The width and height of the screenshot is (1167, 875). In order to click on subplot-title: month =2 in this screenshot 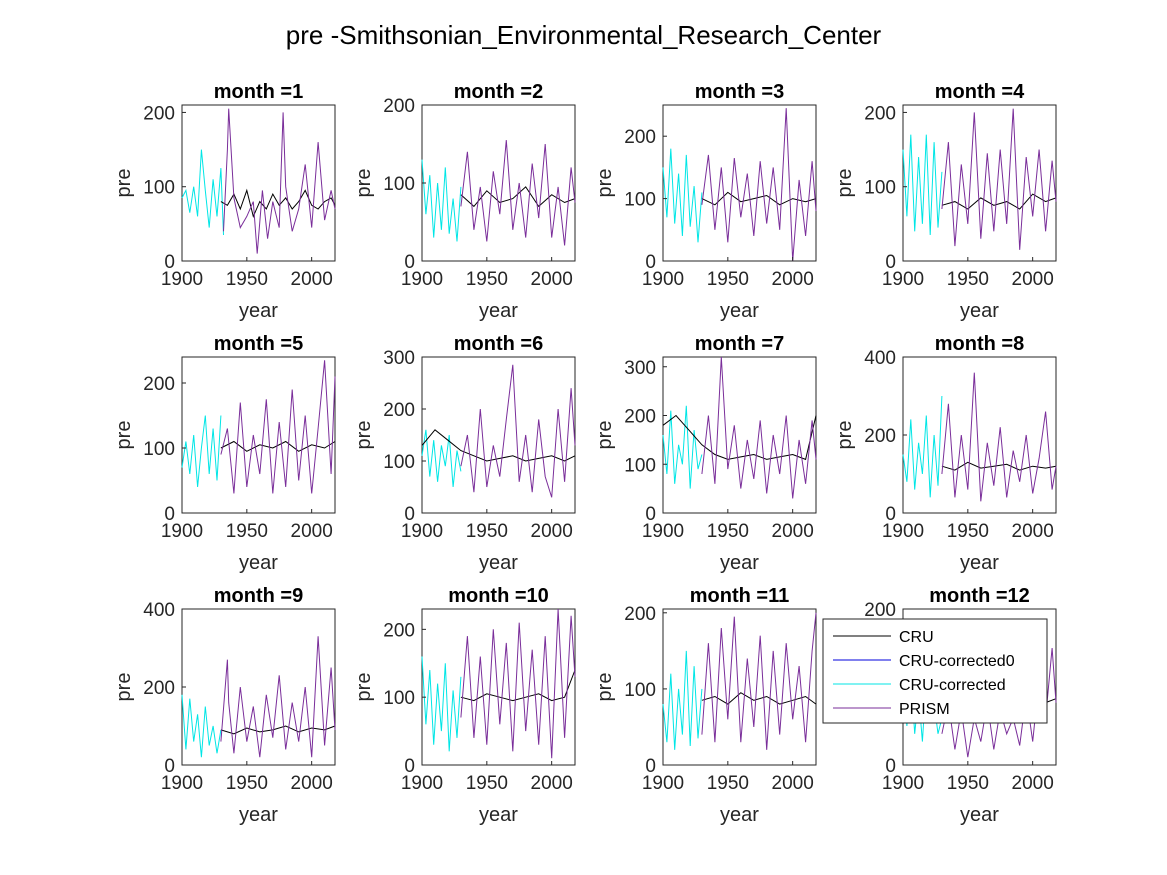, I will do `click(498, 92)`.